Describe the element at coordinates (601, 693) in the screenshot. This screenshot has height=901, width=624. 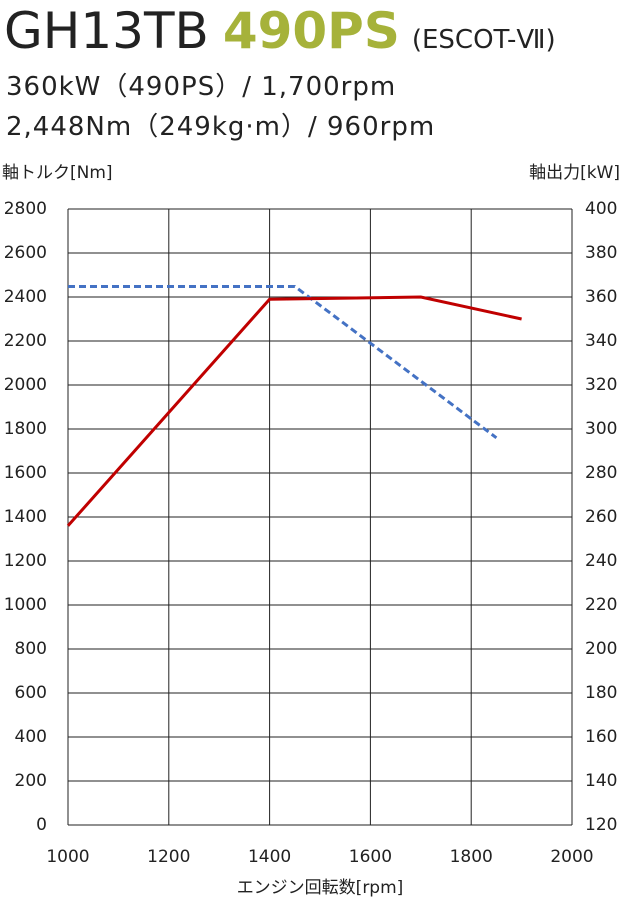
I see `y2-tick-label: 180` at that location.